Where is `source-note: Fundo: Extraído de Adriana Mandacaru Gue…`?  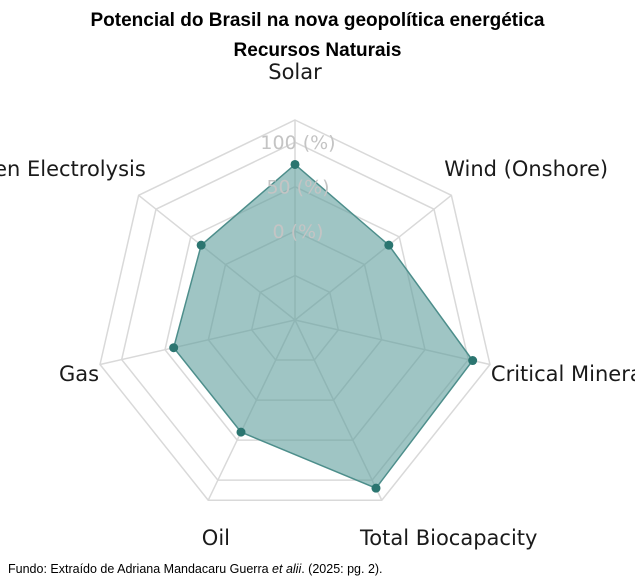 source-note: Fundo: Extraído de Adriana Mandacaru Gue… is located at coordinates (195, 569).